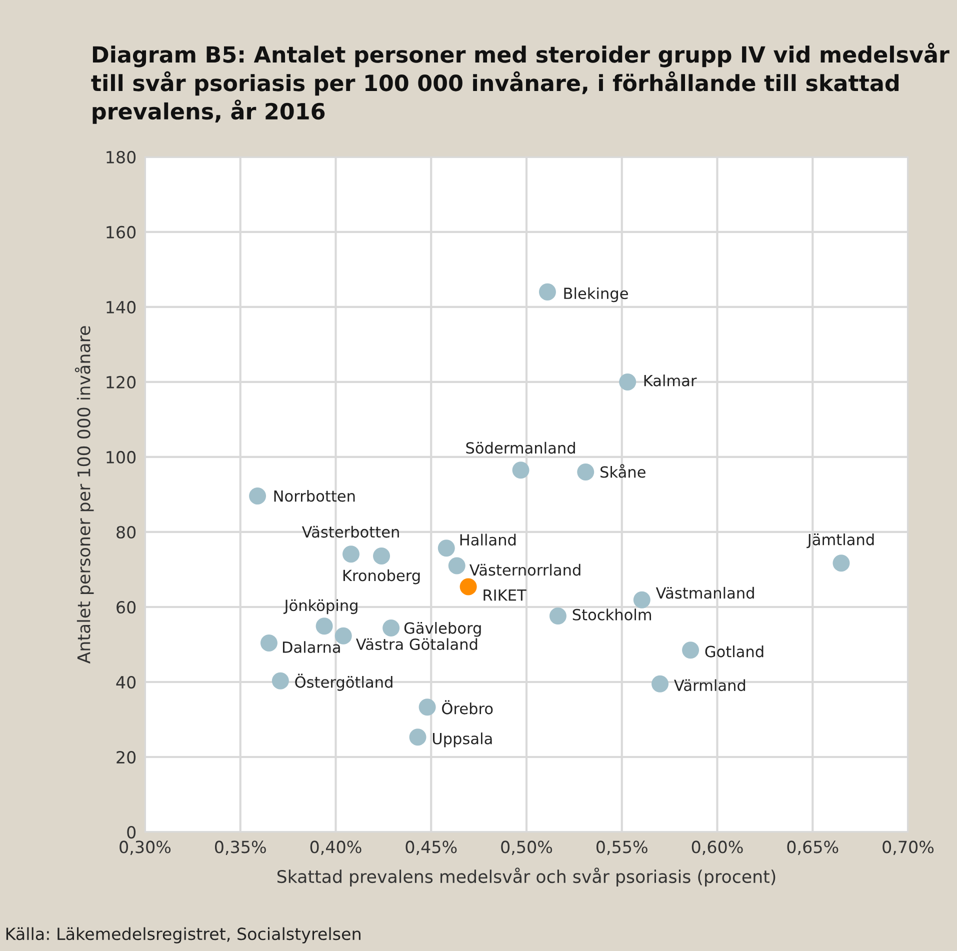  What do you see at coordinates (908, 847) in the screenshot?
I see `x-tick-label: 0,70%` at bounding box center [908, 847].